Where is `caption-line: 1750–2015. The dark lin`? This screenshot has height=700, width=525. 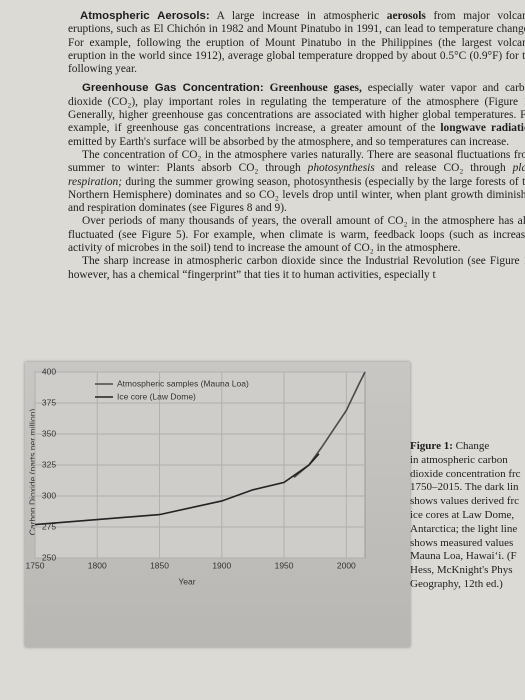 caption-line: 1750–2015. The dark lin is located at coordinates (467, 488).